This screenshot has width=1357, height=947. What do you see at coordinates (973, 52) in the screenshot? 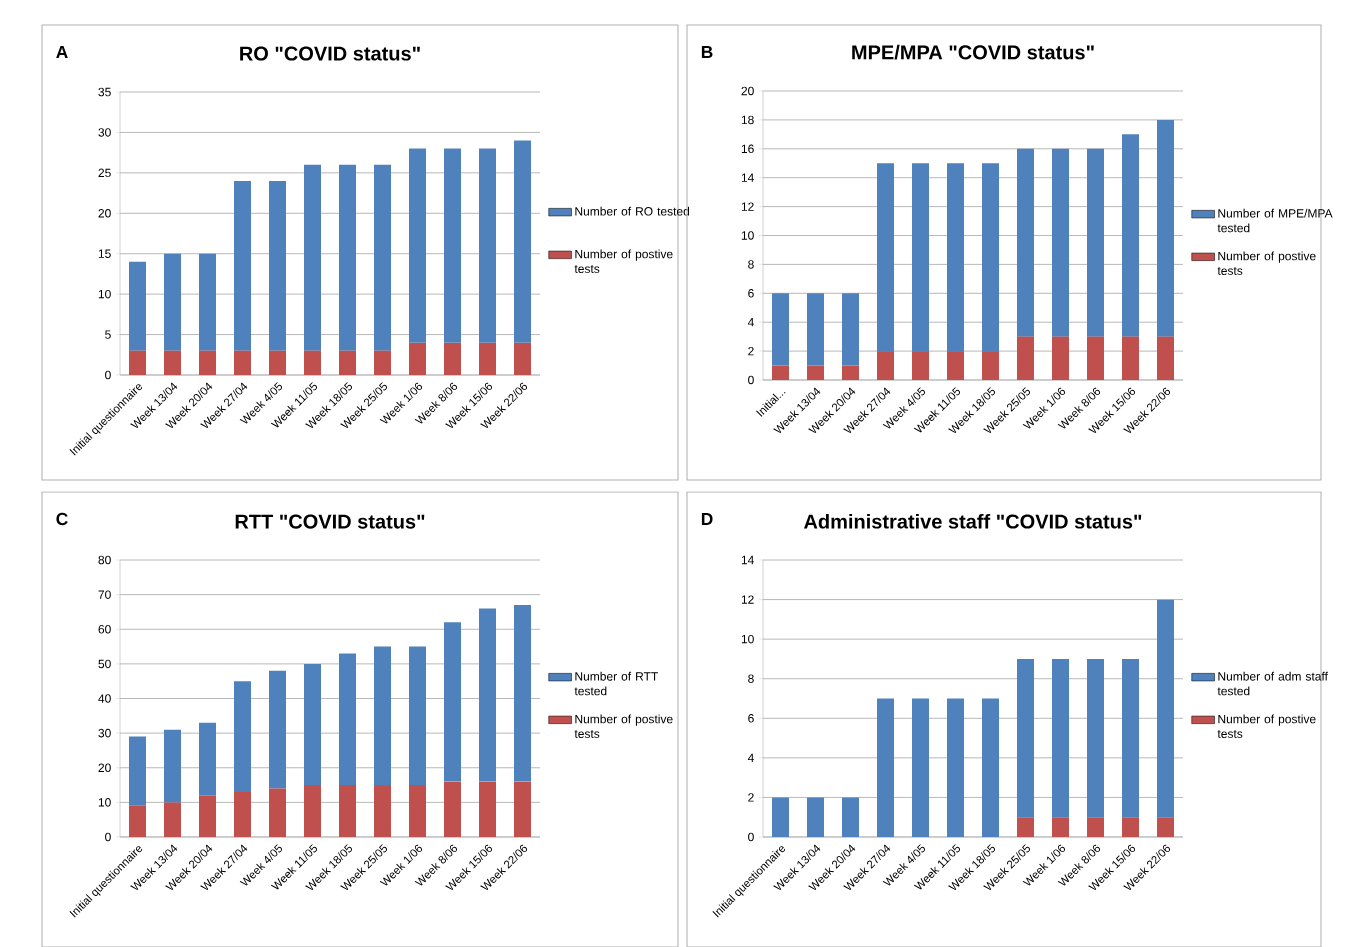
I see `chart-title: MPE/MPA "COVID status"` at bounding box center [973, 52].